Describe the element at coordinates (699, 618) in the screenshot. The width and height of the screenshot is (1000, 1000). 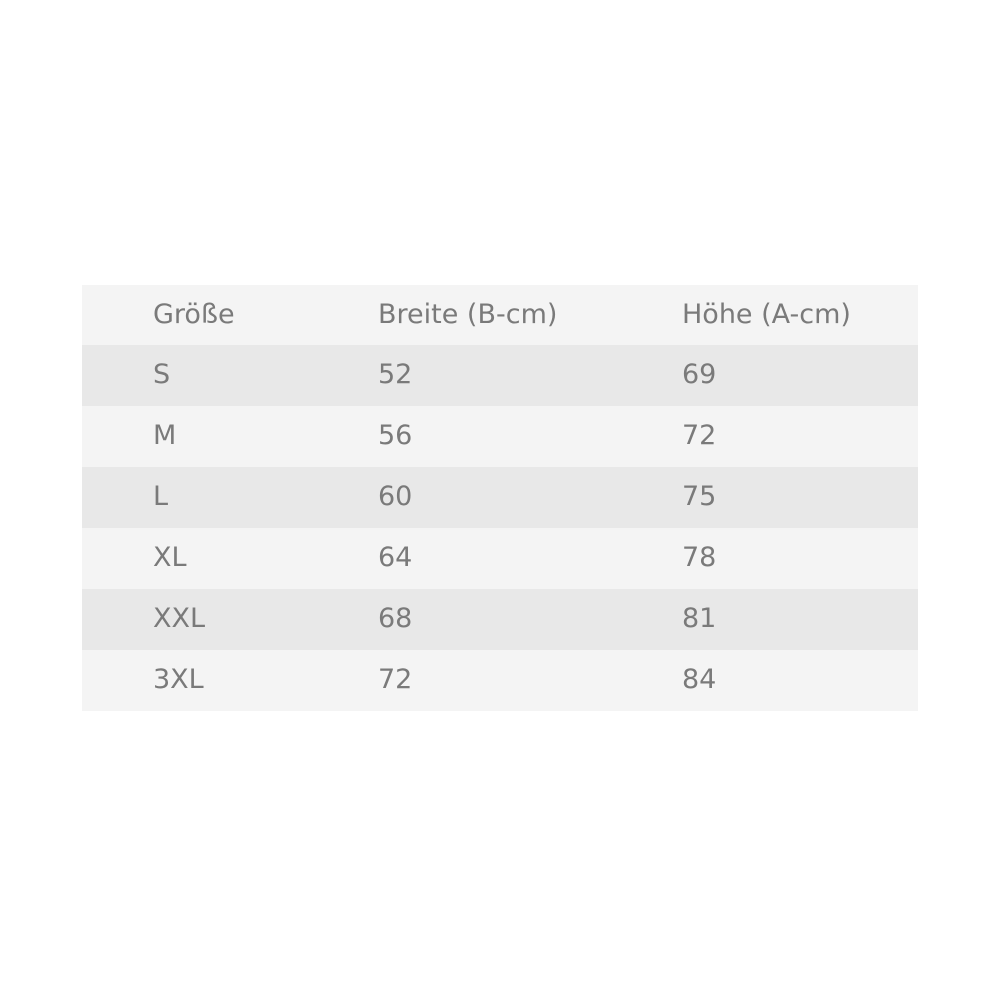
I see `height-cell: 81` at that location.